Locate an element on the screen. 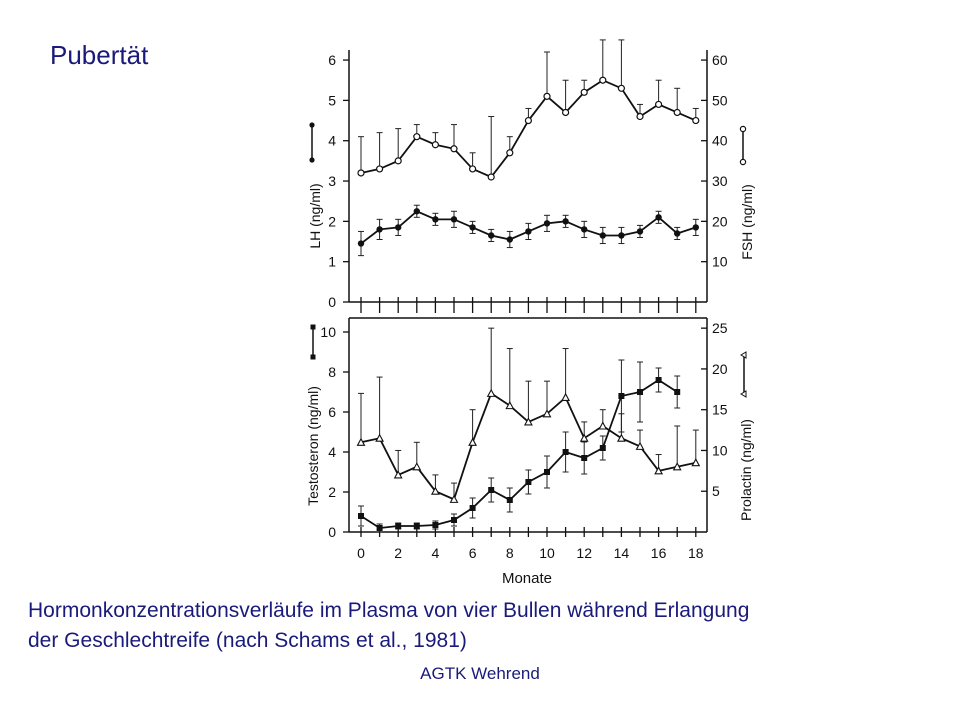 This screenshot has width=960, height=720. right-tick-label: 5 is located at coordinates (716, 491).